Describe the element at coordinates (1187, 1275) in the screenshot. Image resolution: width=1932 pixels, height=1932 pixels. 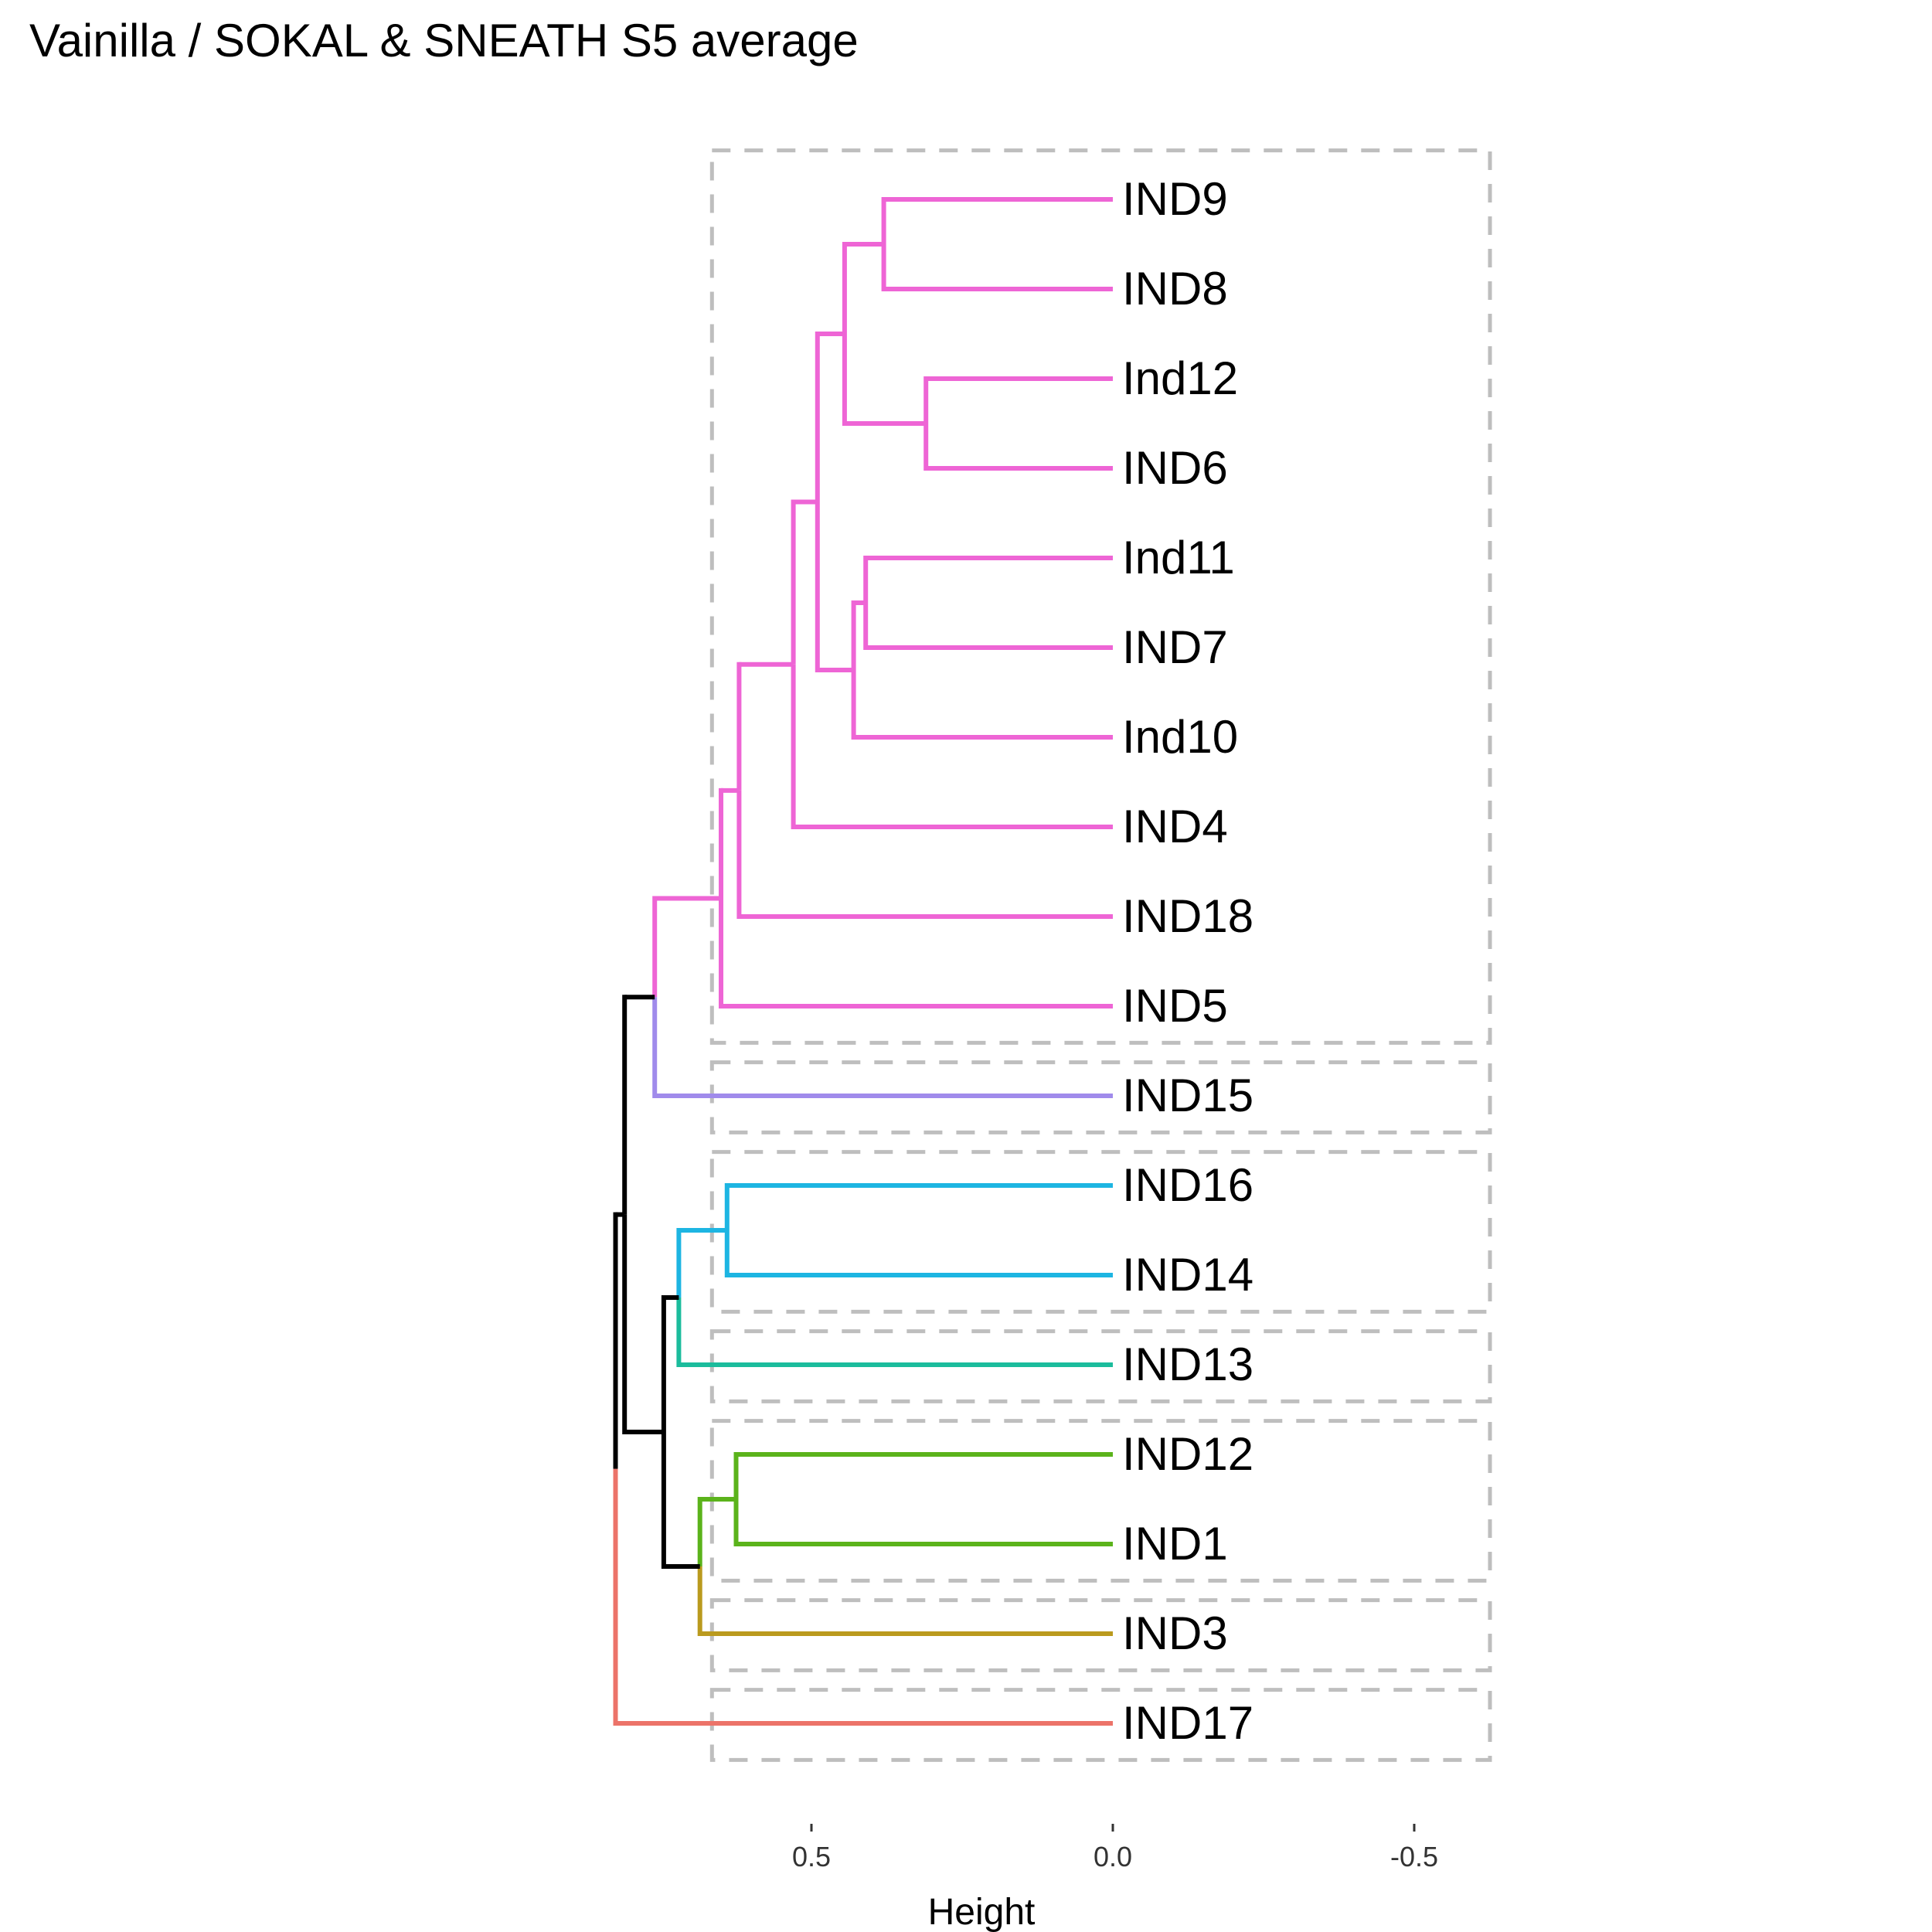
I see `leaf-label: IND14` at that location.